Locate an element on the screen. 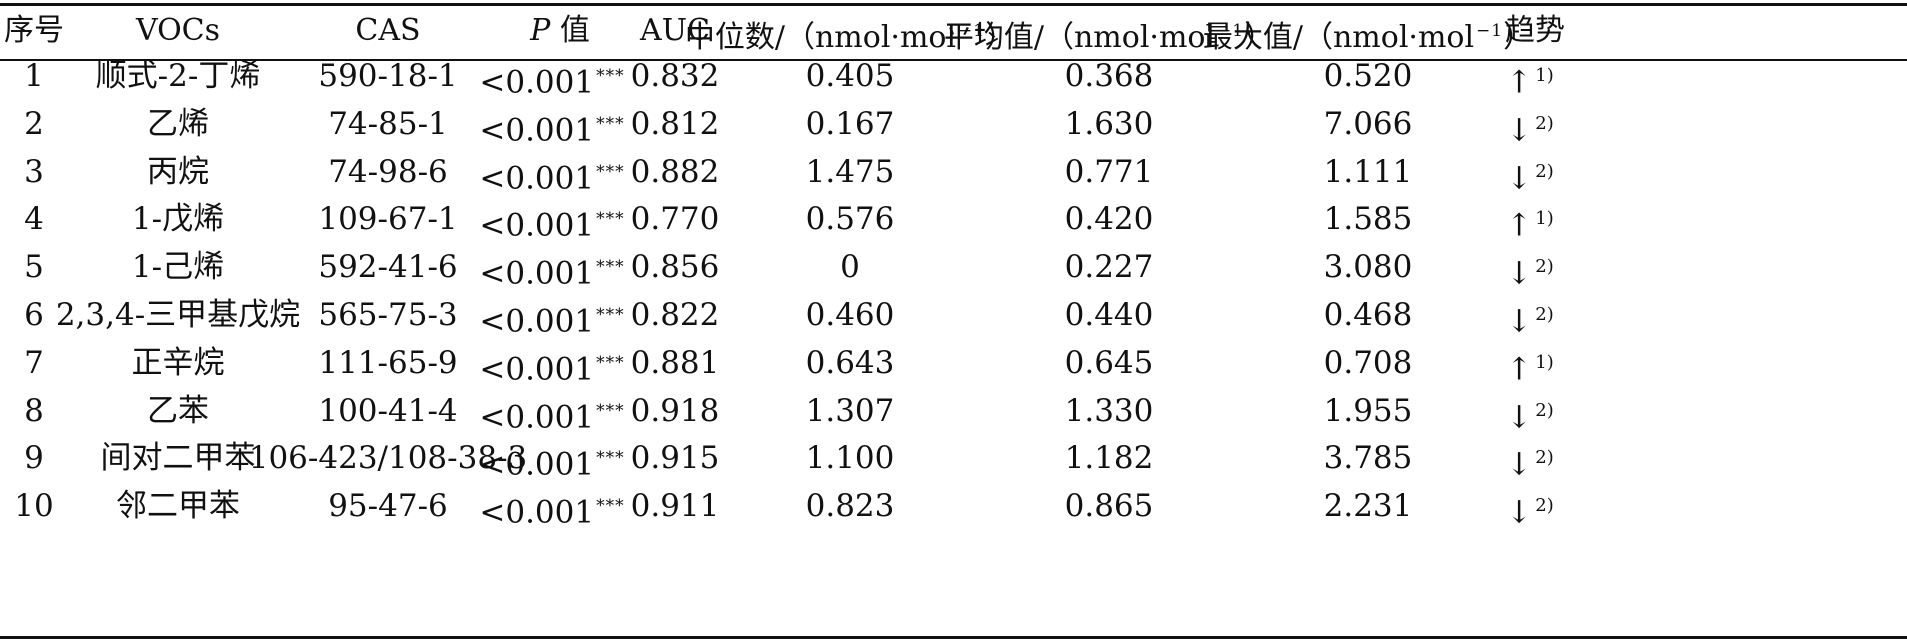 The image size is (1907, 642). cell-voc-name-text: 1-己烯 is located at coordinates (178, 267).